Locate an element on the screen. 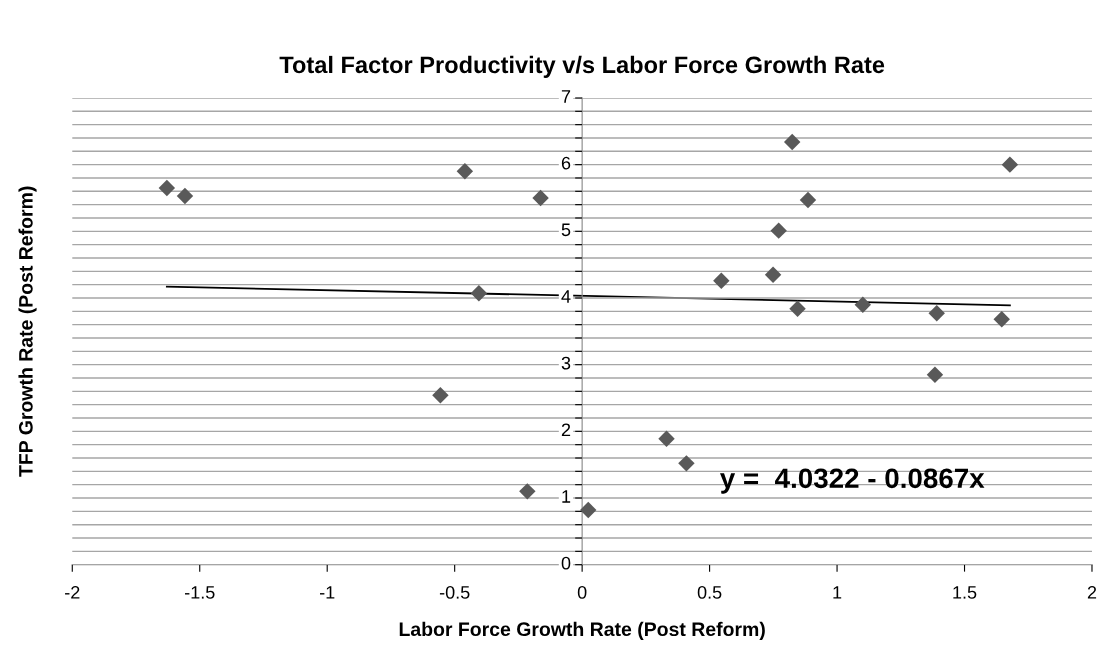  y-tick-label: 0 is located at coordinates (566, 563).